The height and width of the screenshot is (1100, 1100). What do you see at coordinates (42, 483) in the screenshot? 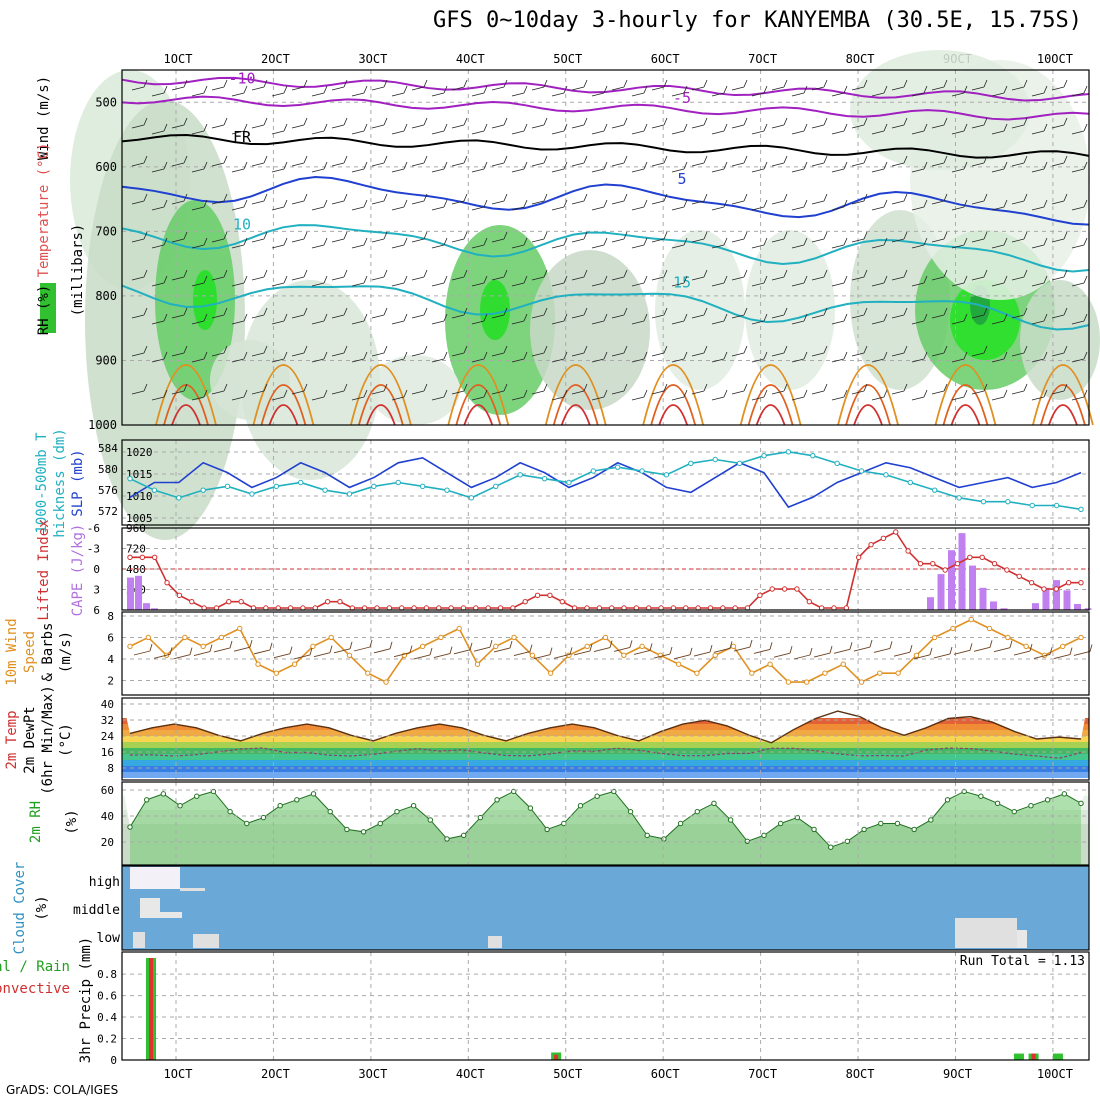
I see `y-axis-label: 1000-500mb T` at bounding box center [42, 483].